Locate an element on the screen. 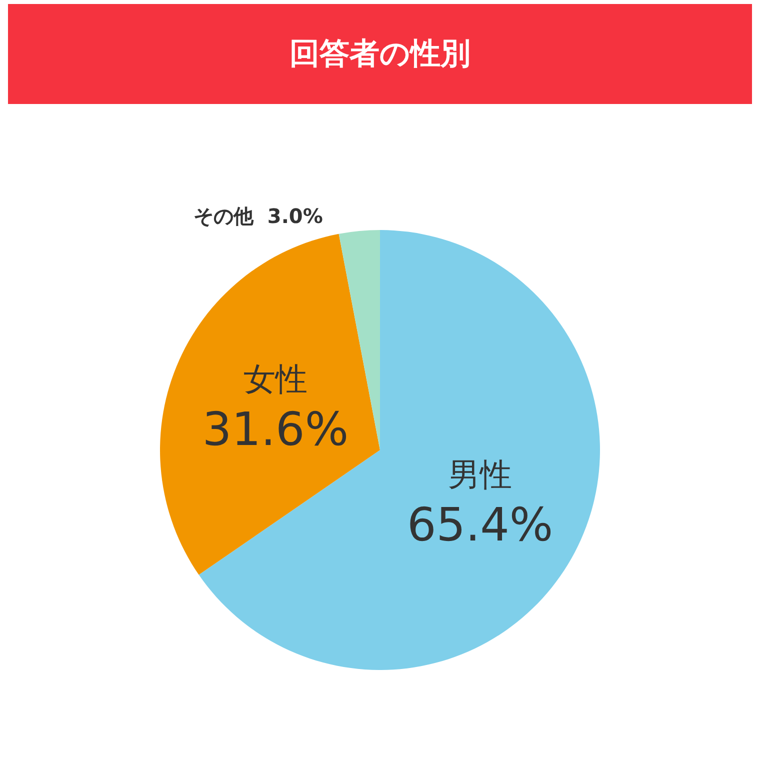  data-label: 65.4% is located at coordinates (480, 525).